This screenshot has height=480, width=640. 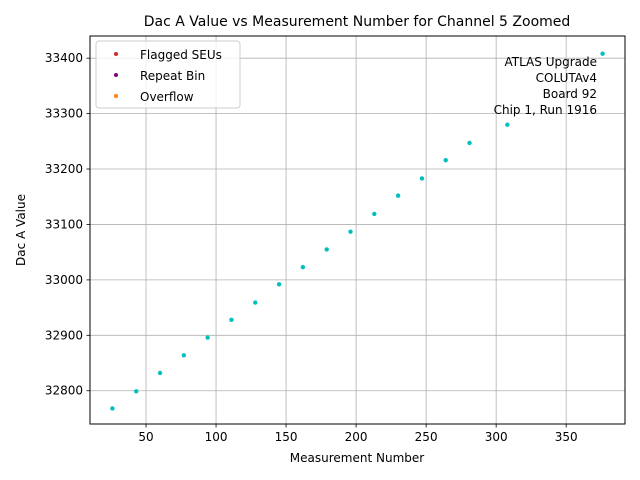 What do you see at coordinates (356, 437) in the screenshot?
I see `x-tick-label: 200` at bounding box center [356, 437].